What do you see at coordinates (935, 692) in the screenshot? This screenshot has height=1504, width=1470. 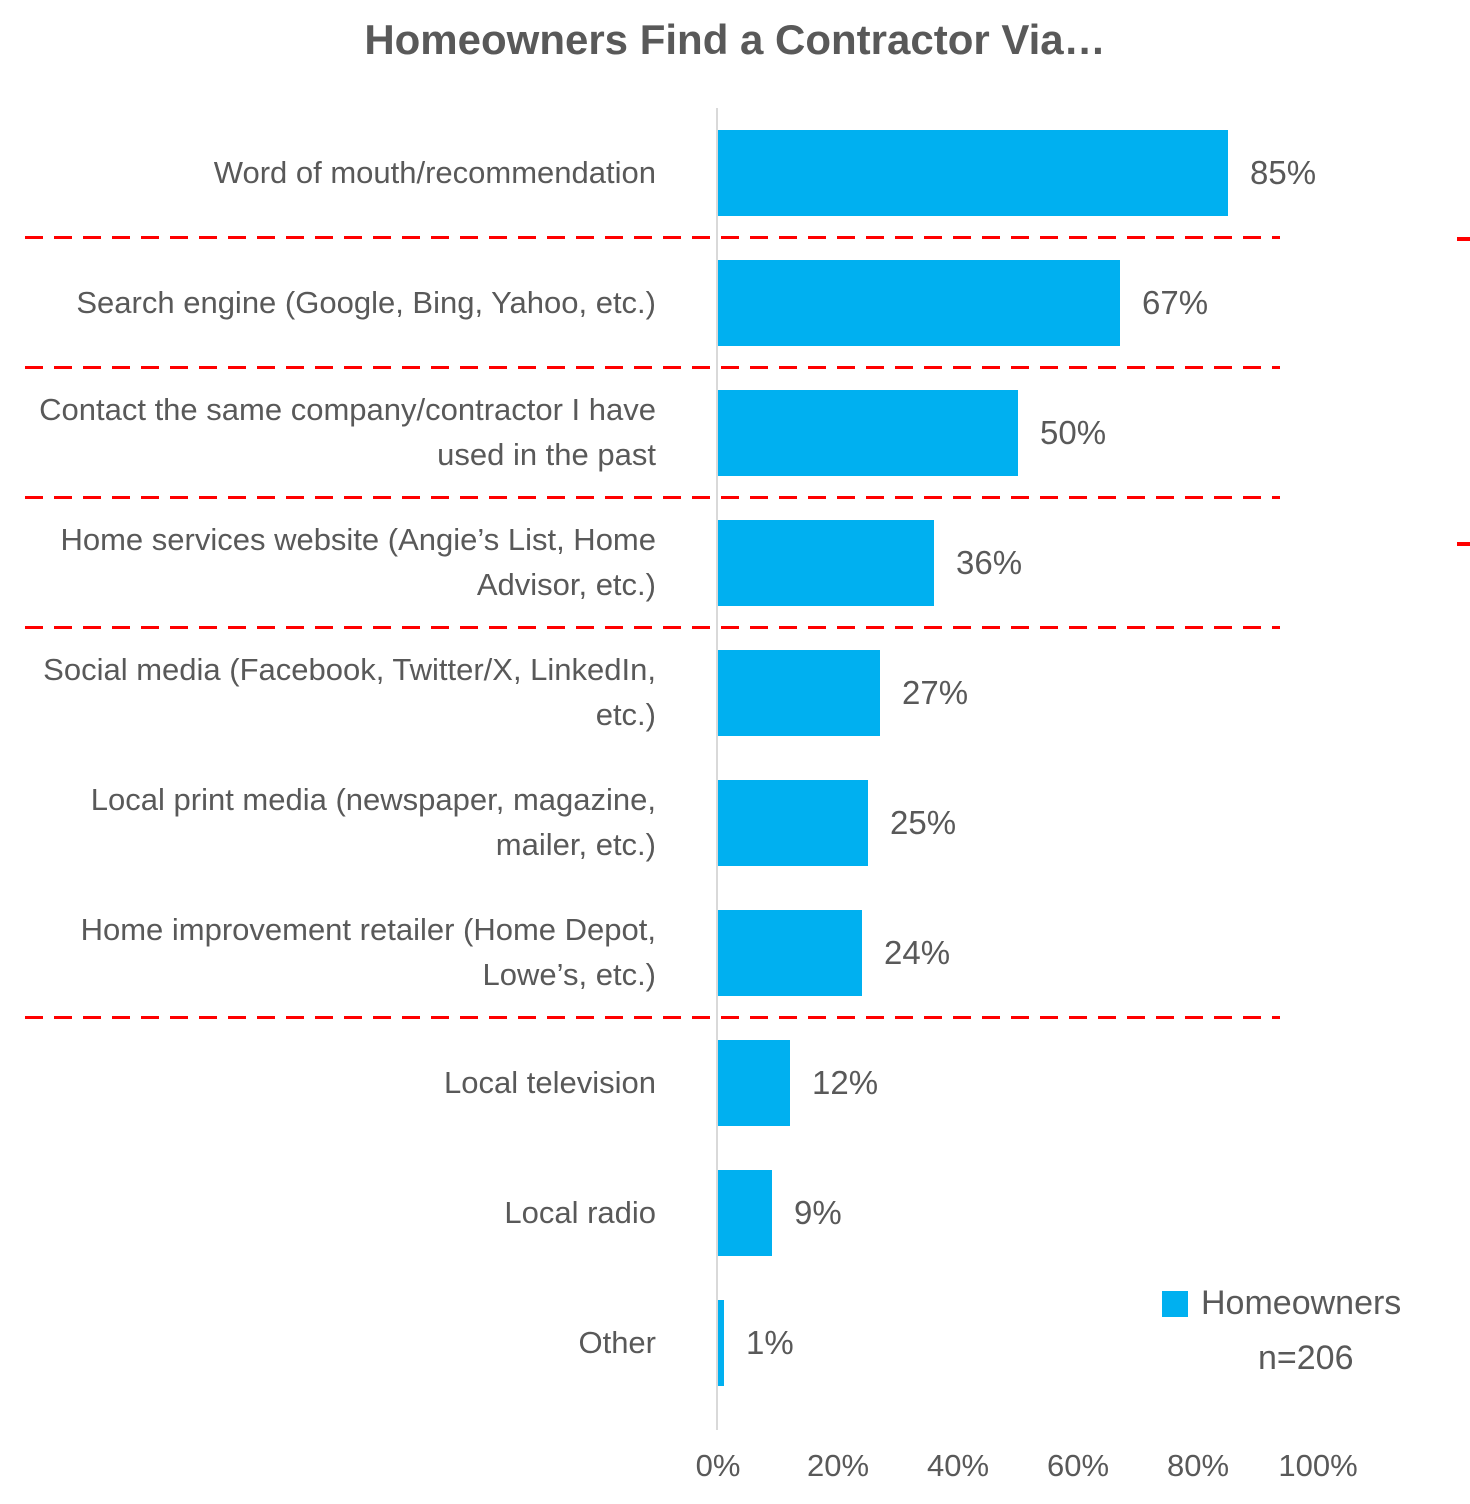 I see `value-label: 27%` at bounding box center [935, 692].